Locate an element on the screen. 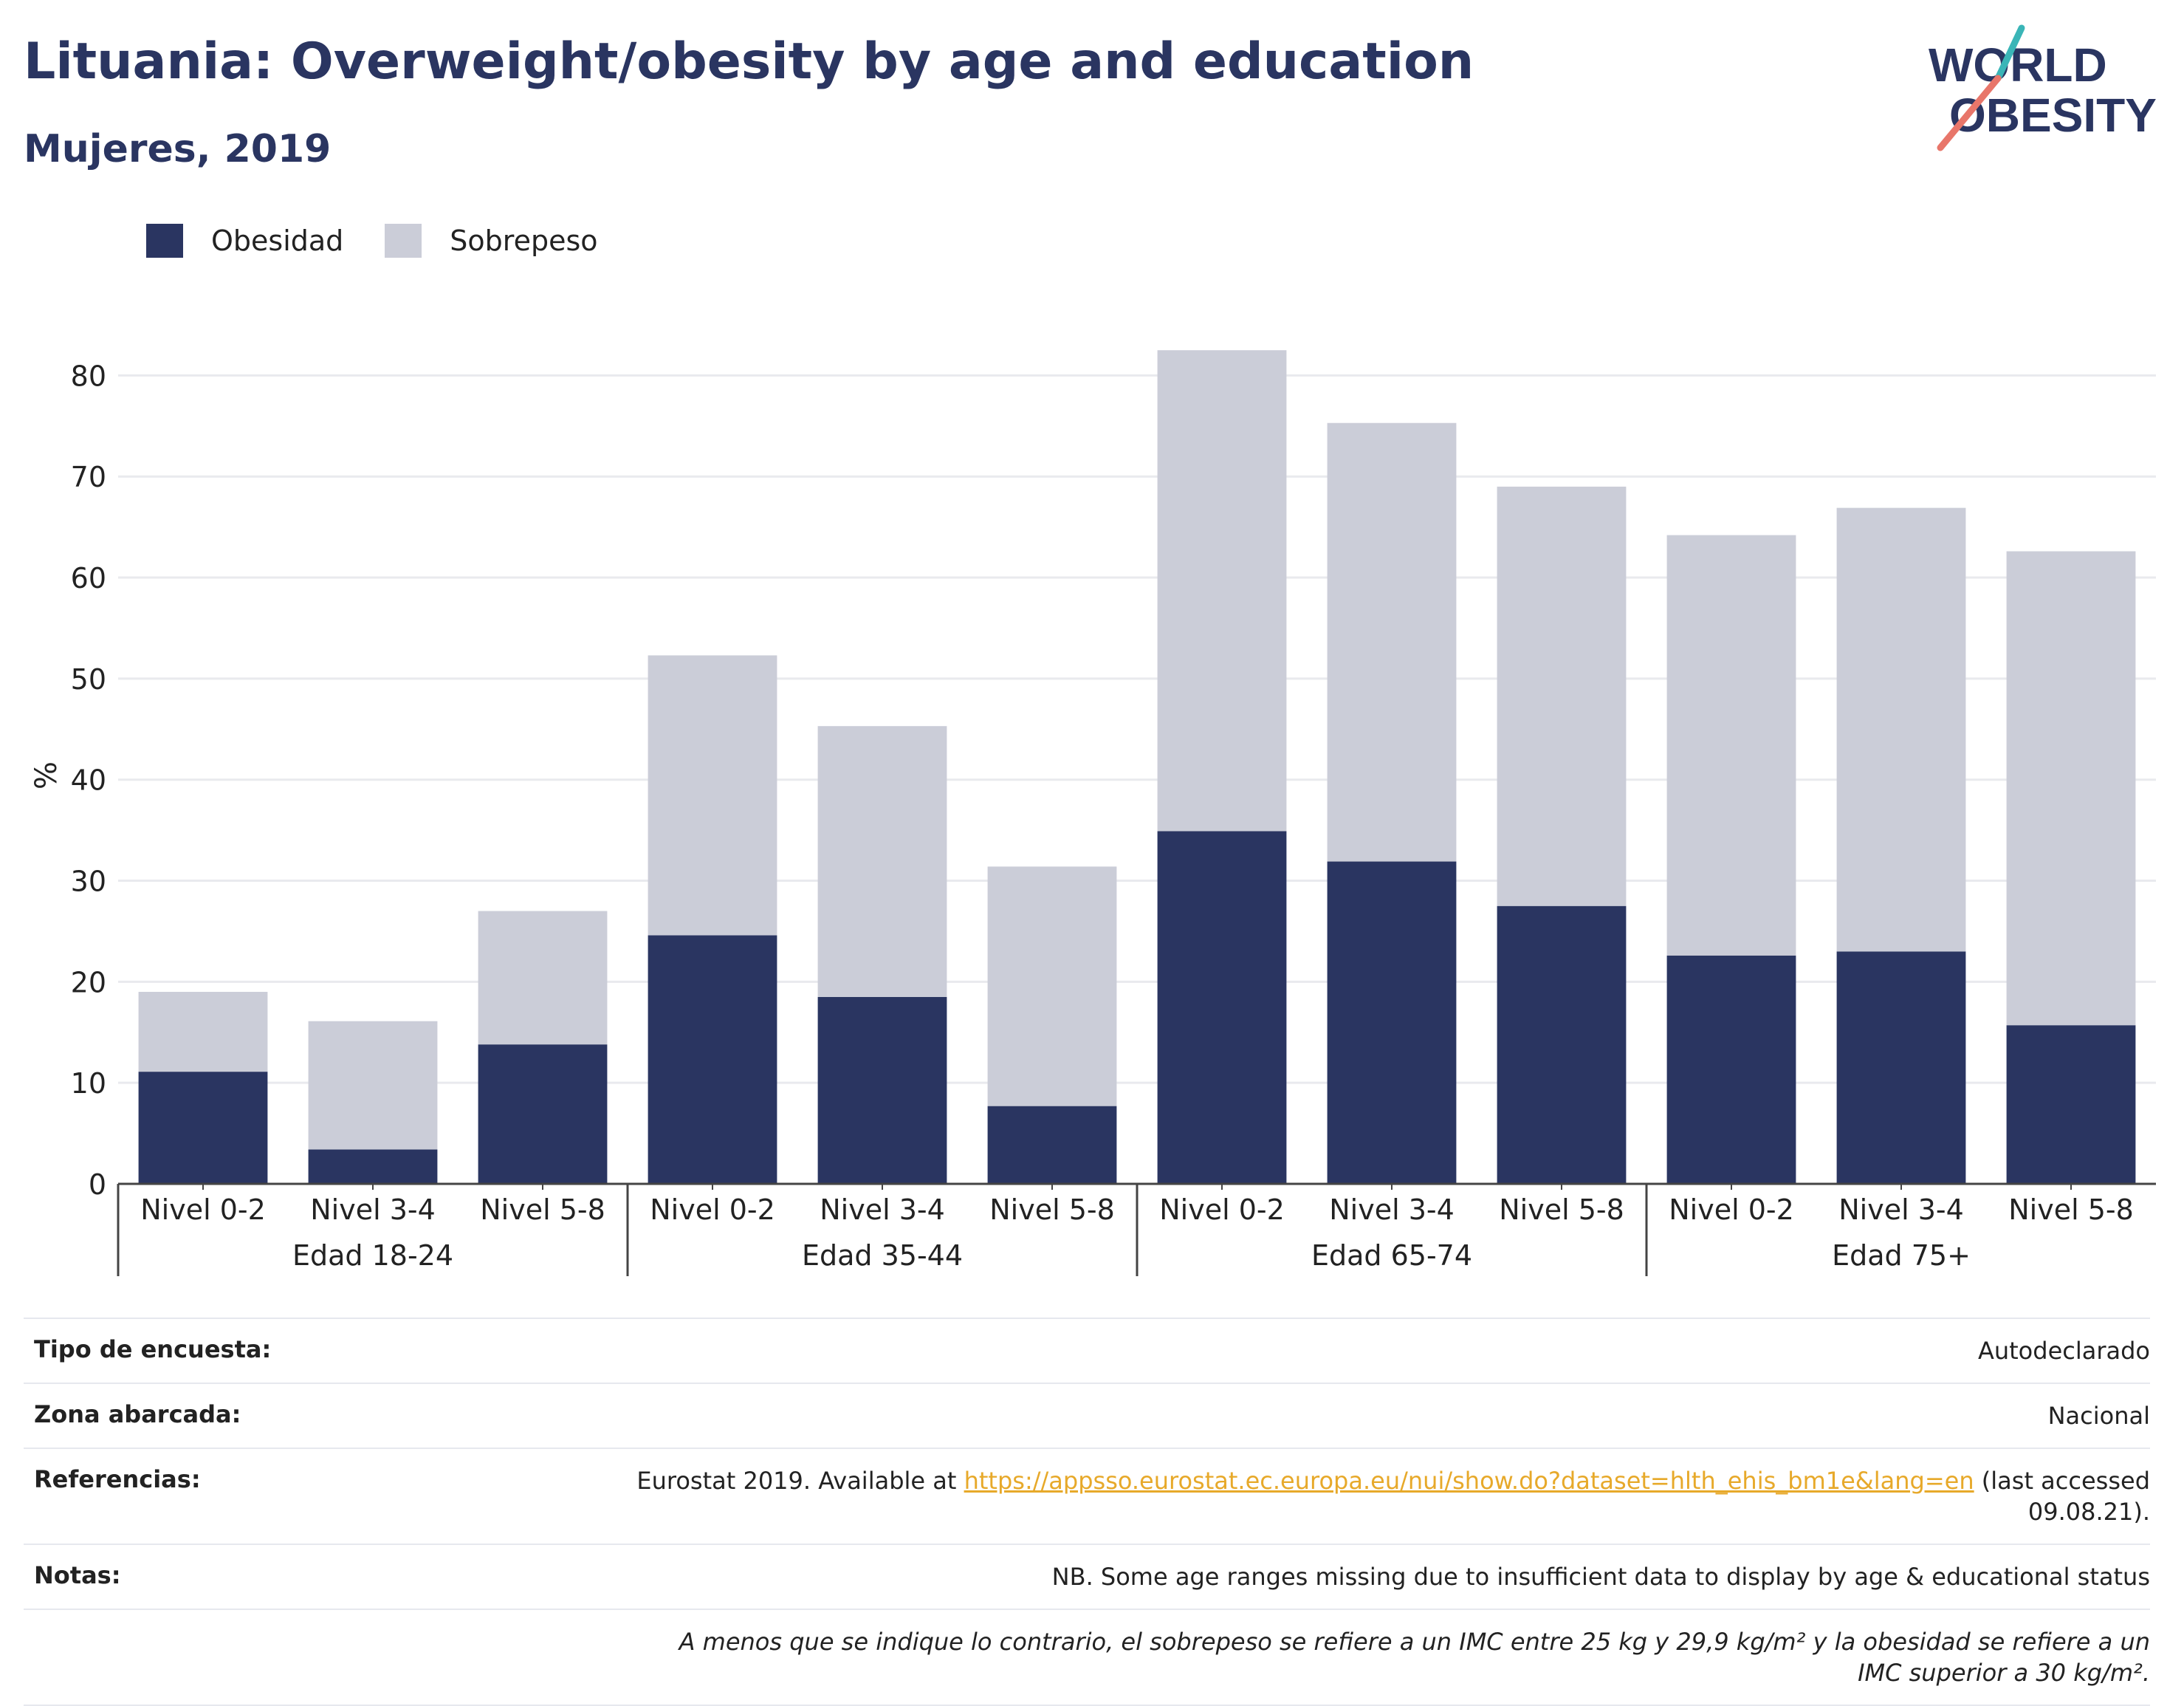 The width and height of the screenshot is (2184, 1706). group-label: Edad 18-24 is located at coordinates (373, 1255).